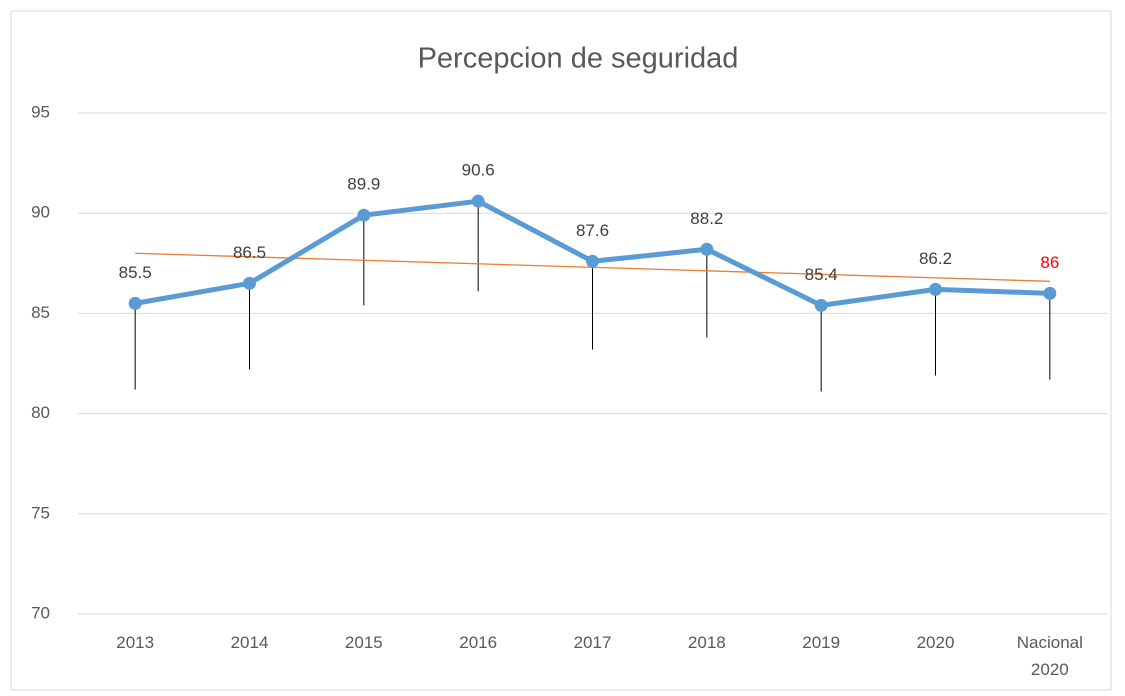  What do you see at coordinates (1049, 262) in the screenshot?
I see `data-label: 86` at bounding box center [1049, 262].